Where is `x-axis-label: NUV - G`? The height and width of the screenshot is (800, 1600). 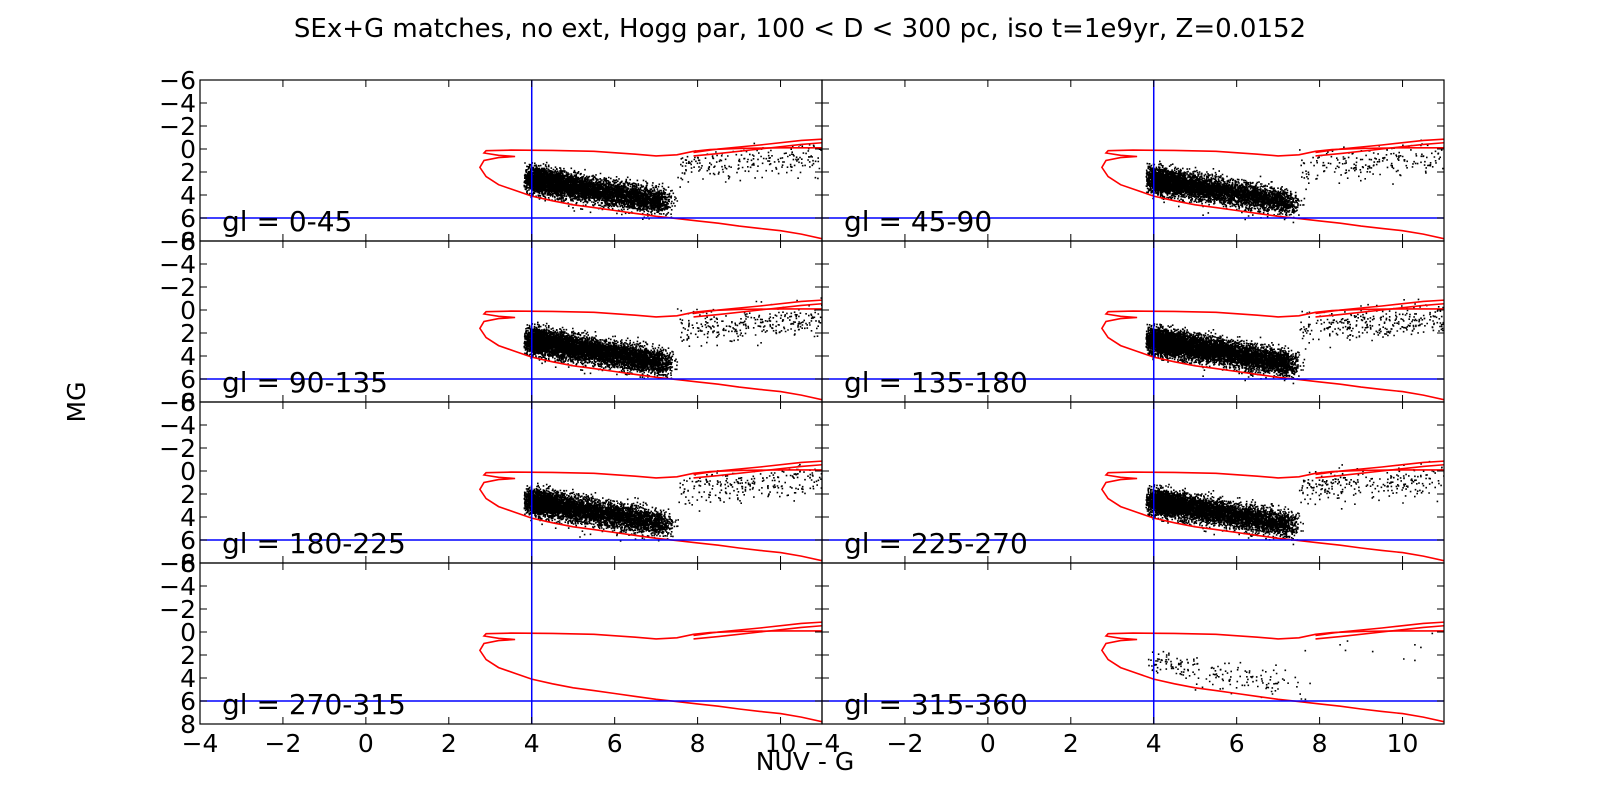
x-axis-label: NUV - G is located at coordinates (805, 761).